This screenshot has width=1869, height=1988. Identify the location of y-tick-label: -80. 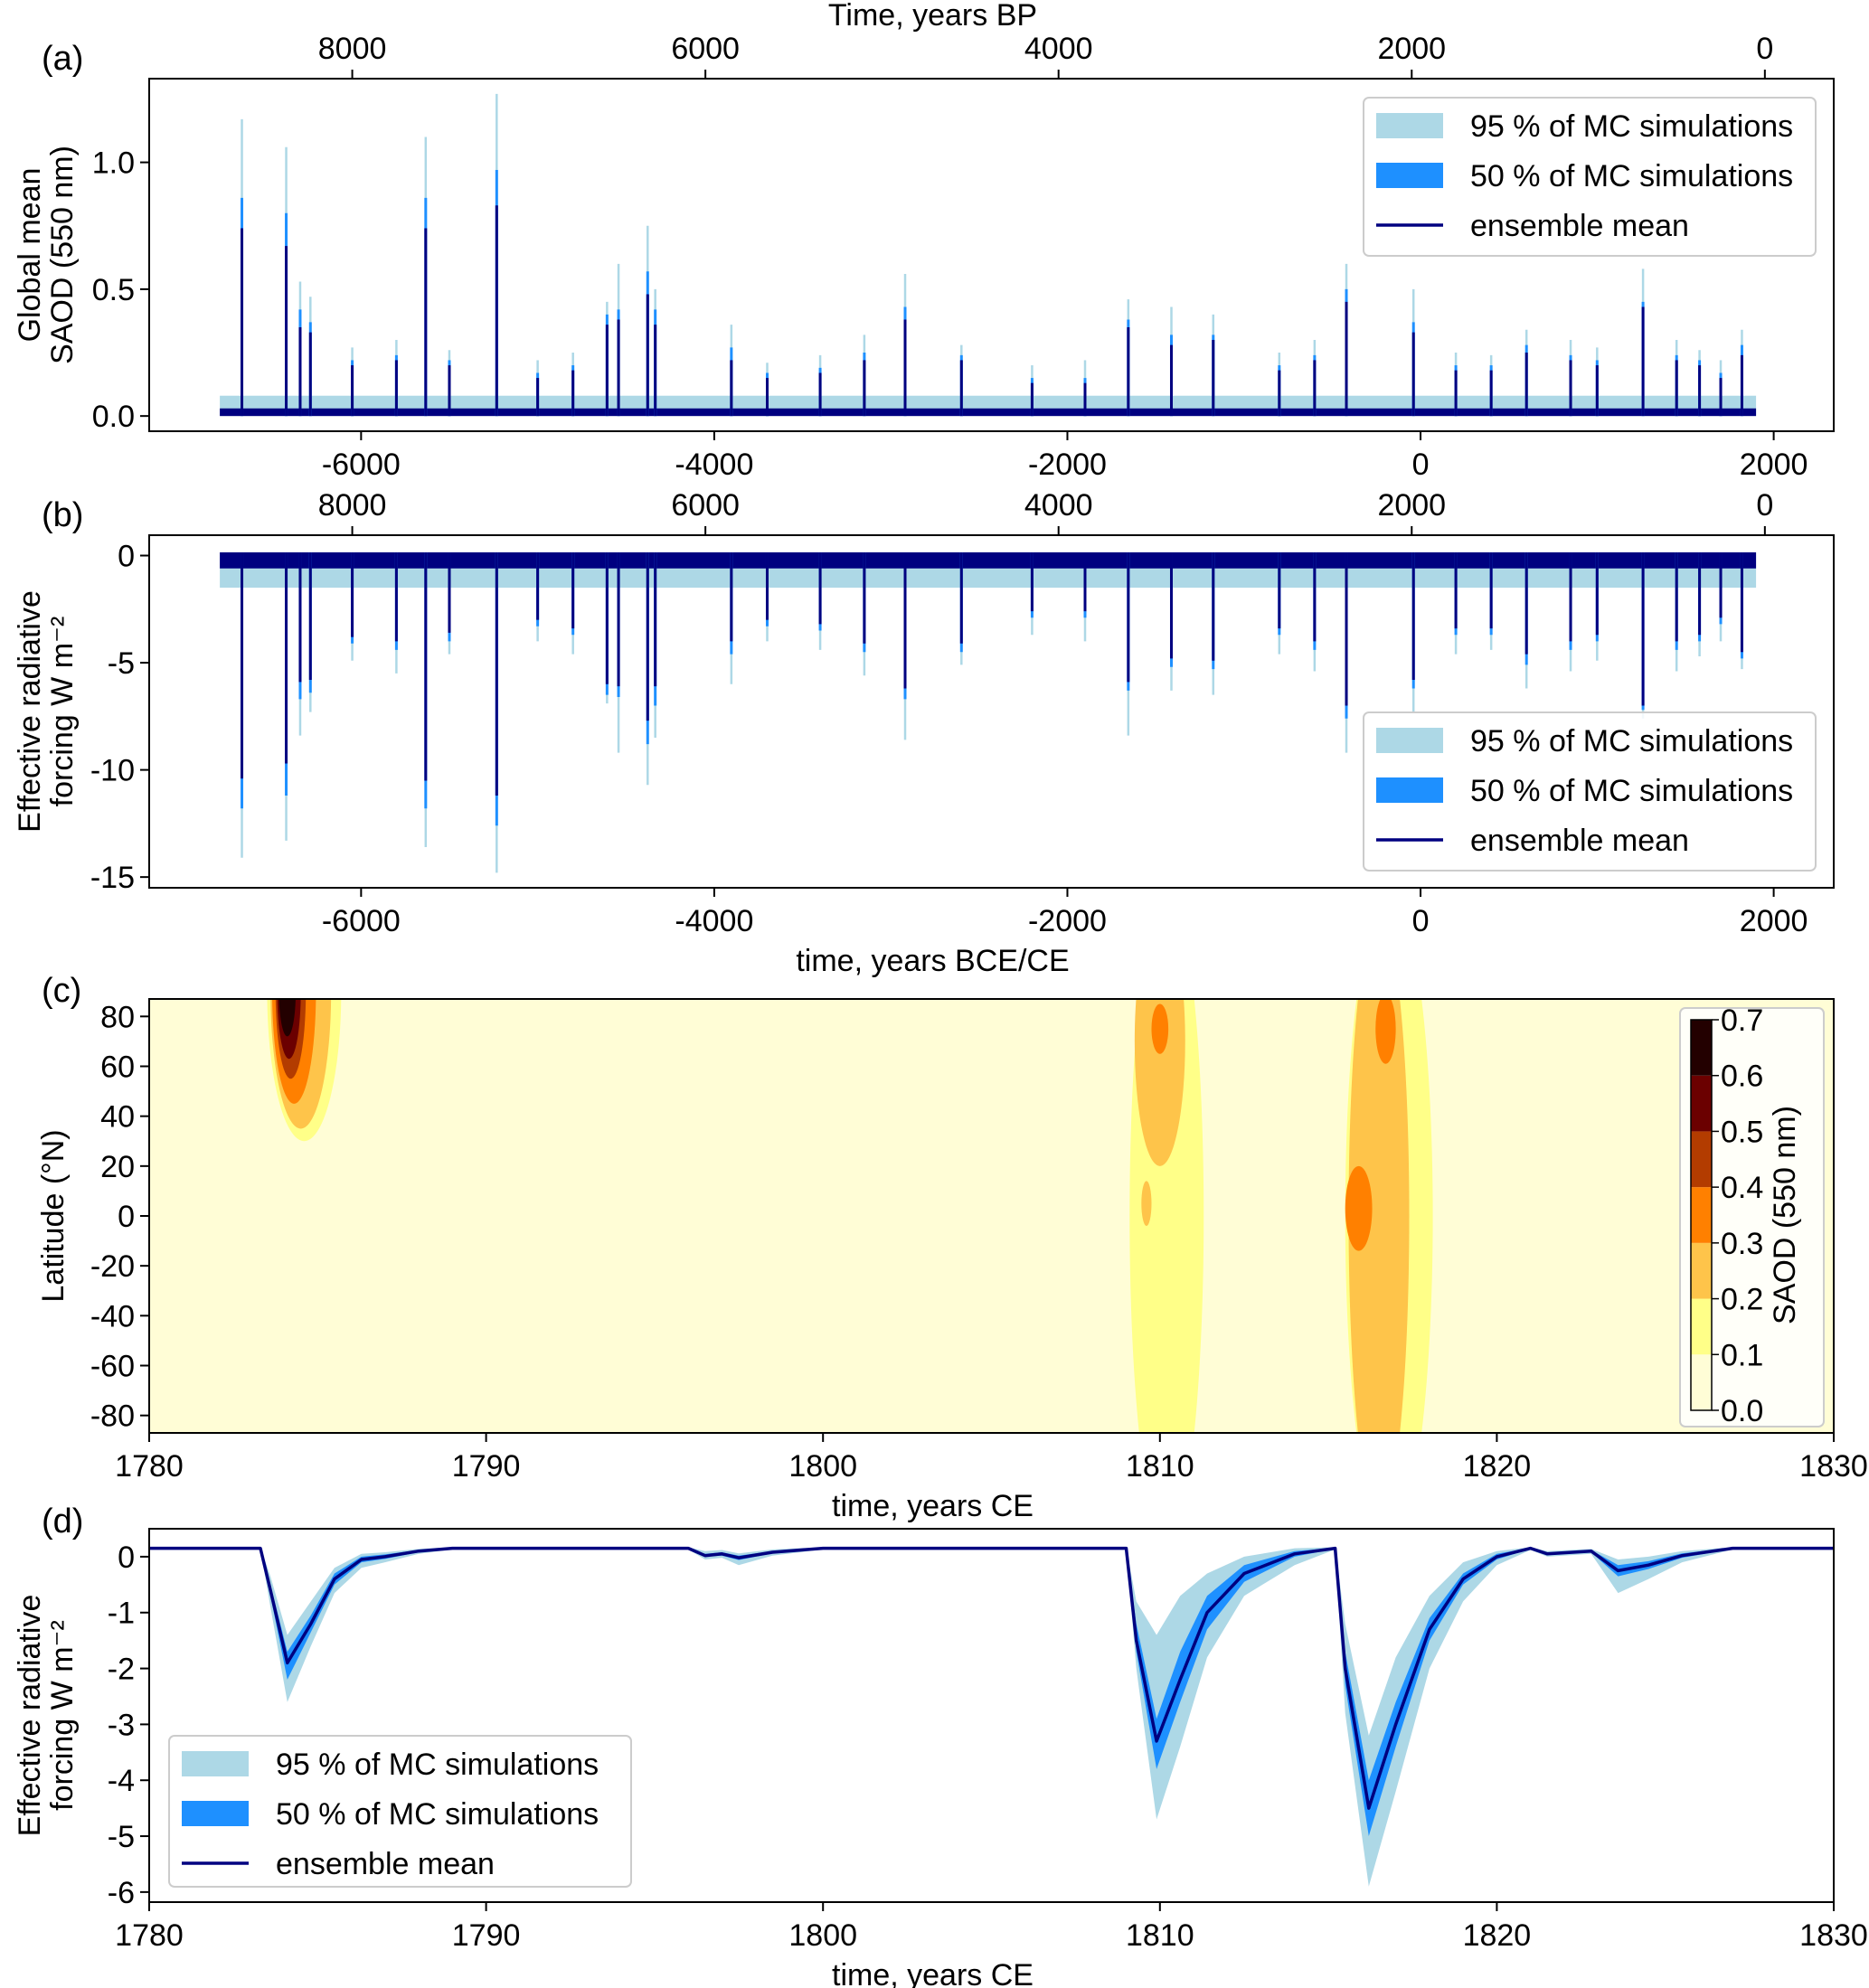
(113, 1416).